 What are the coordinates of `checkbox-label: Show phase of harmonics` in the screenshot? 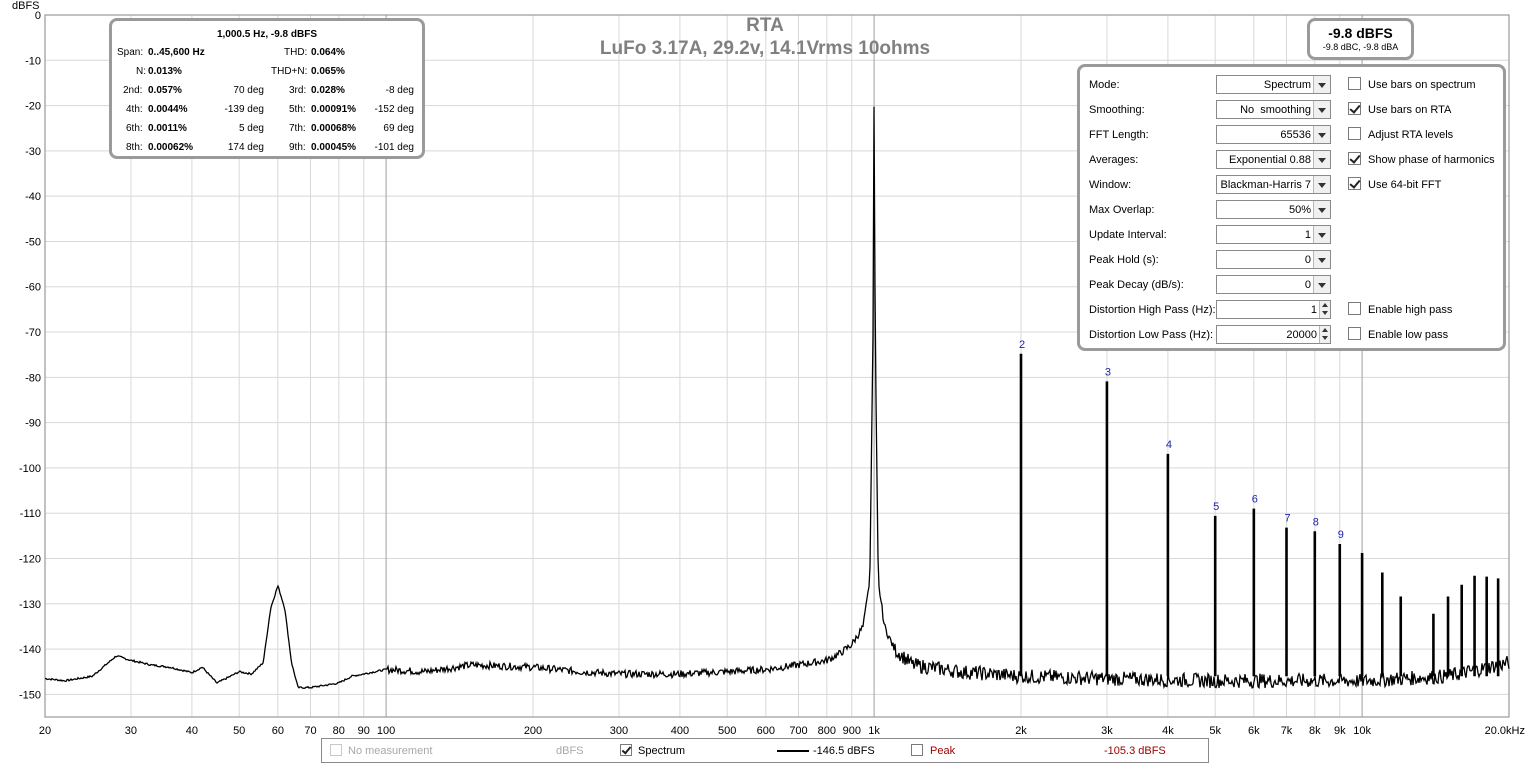 It's located at (1431, 160).